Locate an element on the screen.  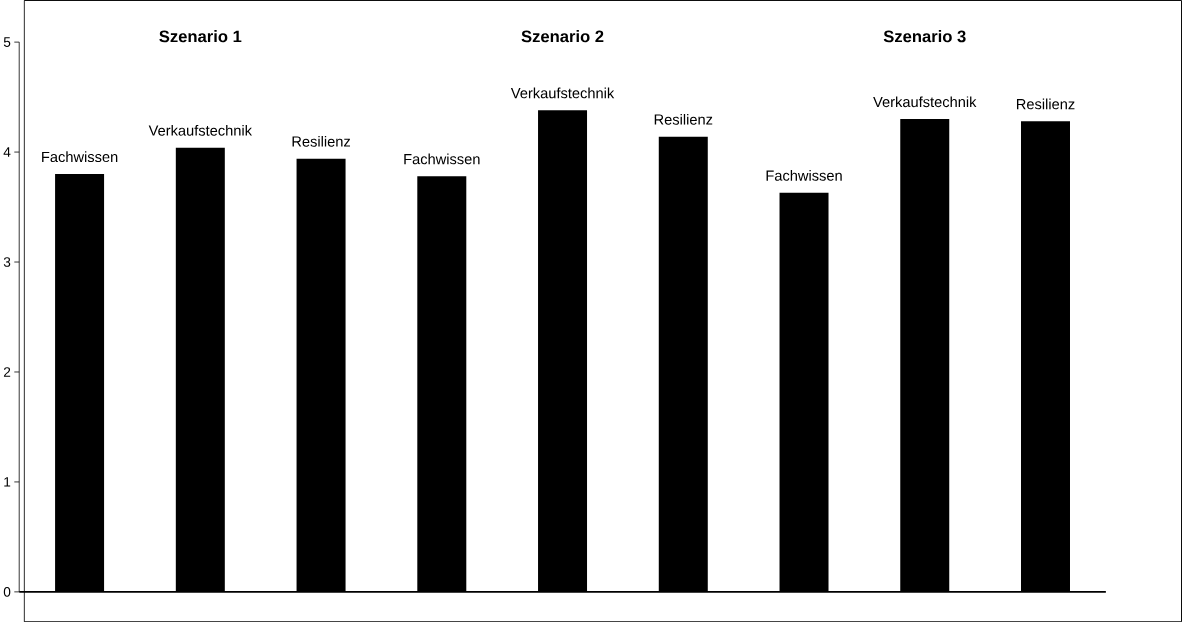
y-tick-label: 4 is located at coordinates (7, 152).